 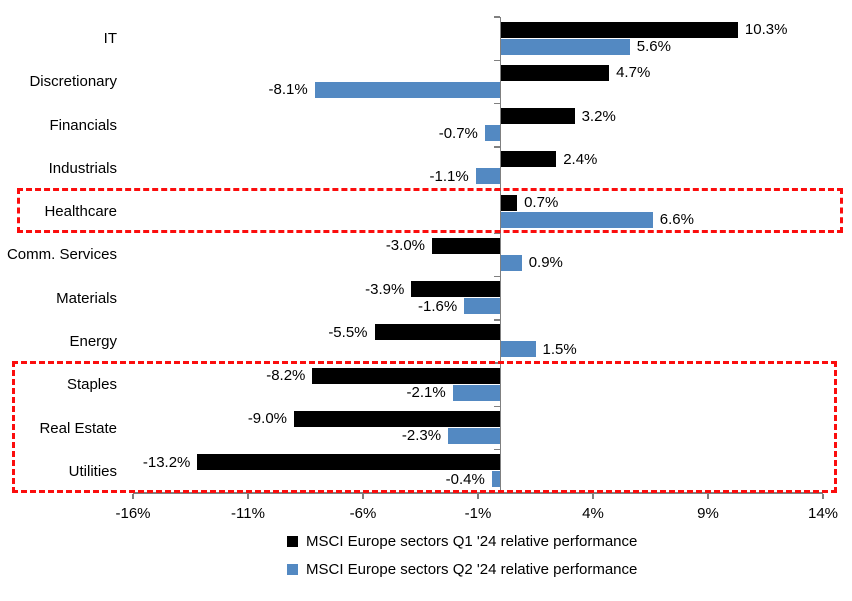 What do you see at coordinates (286, 376) in the screenshot?
I see `value-label: -8.2%` at bounding box center [286, 376].